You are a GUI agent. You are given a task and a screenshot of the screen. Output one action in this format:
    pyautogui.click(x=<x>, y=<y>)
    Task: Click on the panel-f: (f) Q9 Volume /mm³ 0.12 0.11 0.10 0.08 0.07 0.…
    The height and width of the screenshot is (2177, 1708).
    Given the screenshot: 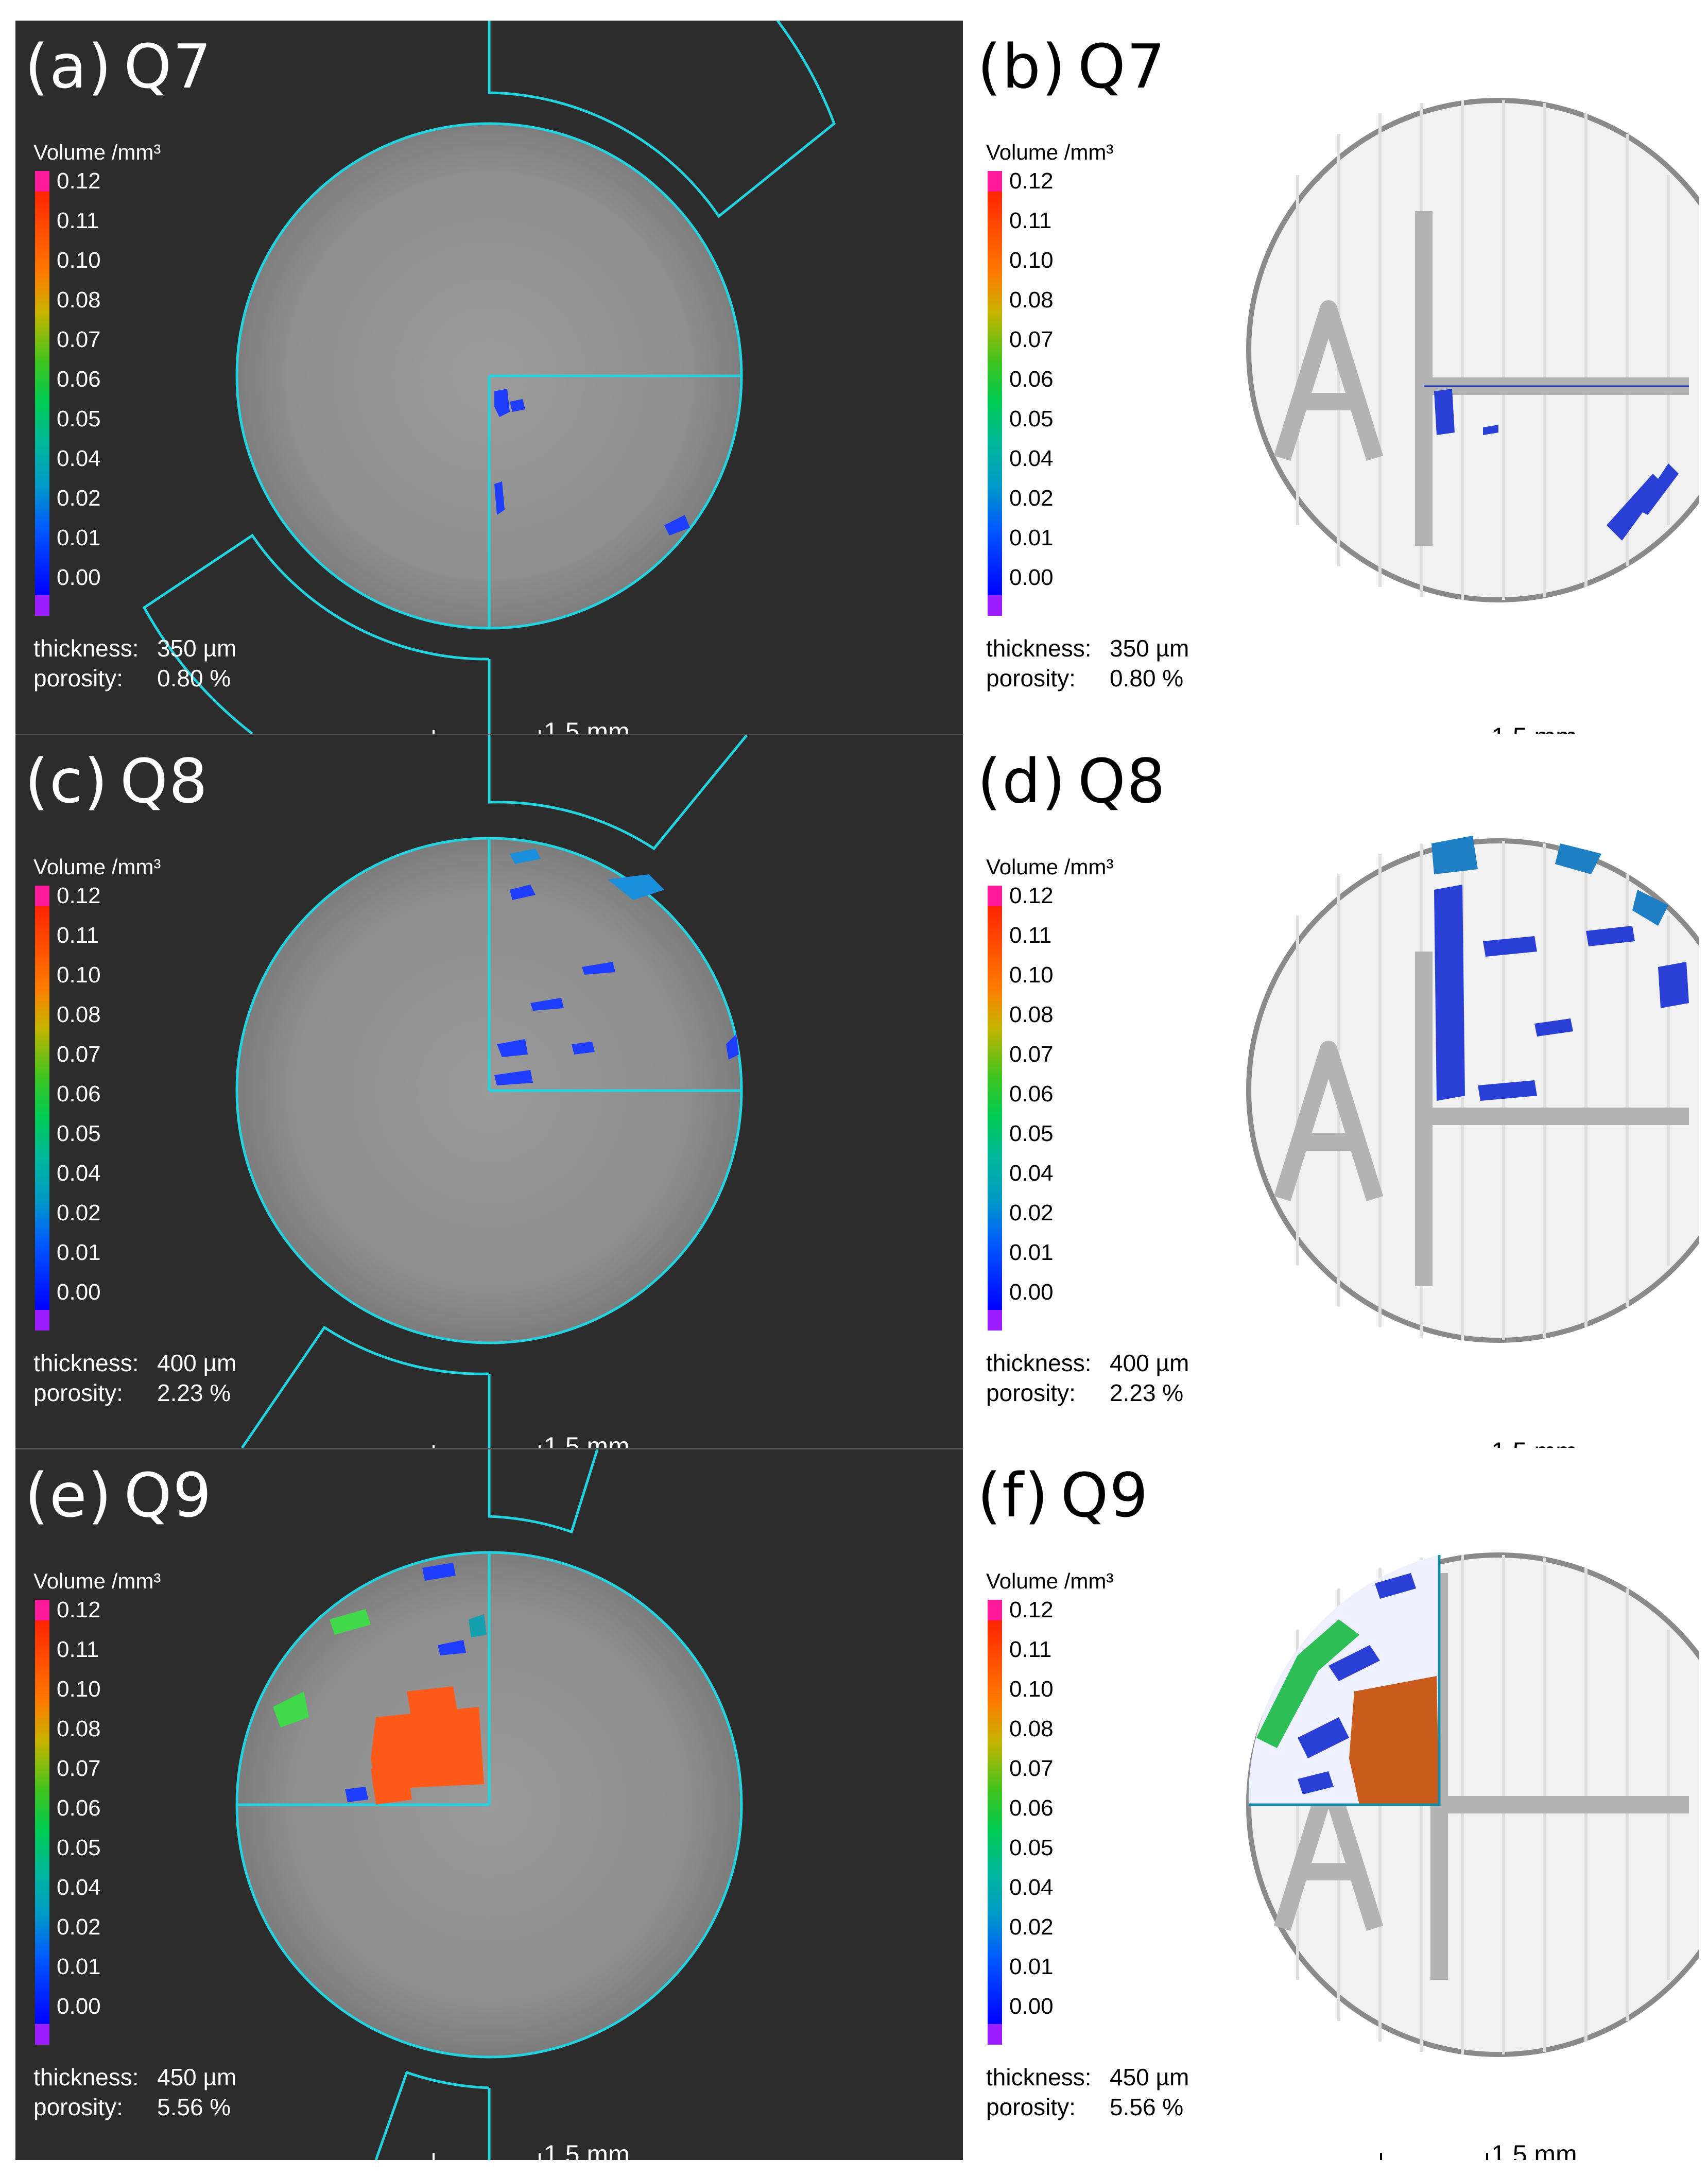 What is the action you would take?
    pyautogui.click(x=1333, y=1804)
    